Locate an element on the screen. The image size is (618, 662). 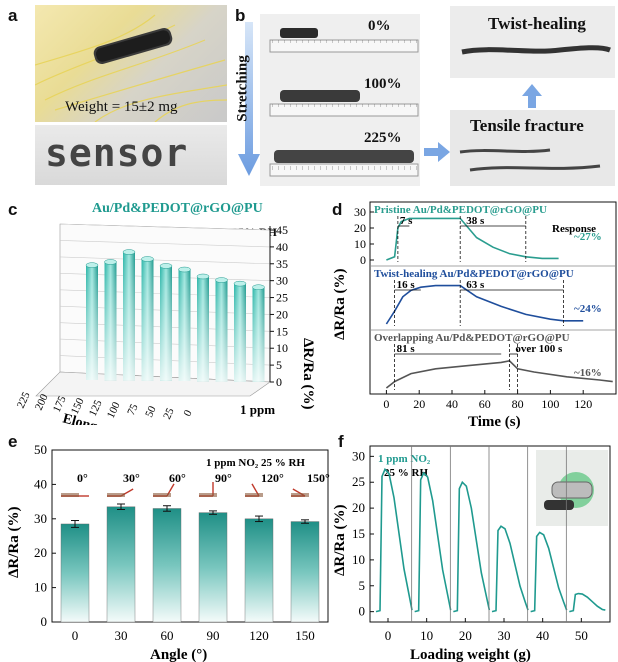
chart-e-ytick: 10 is located at coordinates (40, 587).